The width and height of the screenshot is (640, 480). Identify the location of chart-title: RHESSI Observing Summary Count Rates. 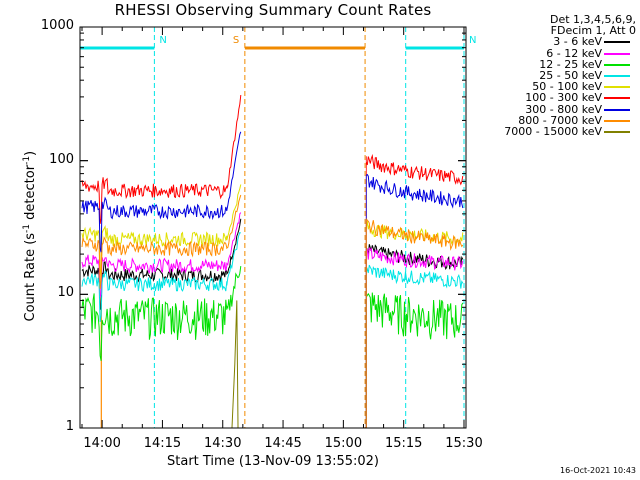
(273, 10).